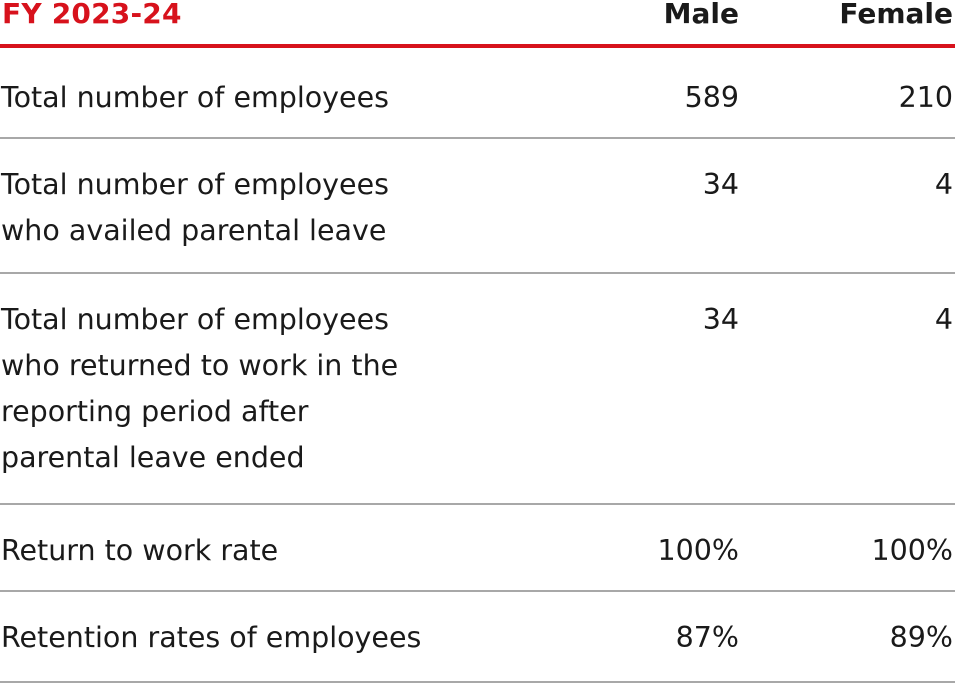 This screenshot has width=955, height=683. Describe the element at coordinates (711, 97) in the screenshot. I see `male-value: 589` at that location.